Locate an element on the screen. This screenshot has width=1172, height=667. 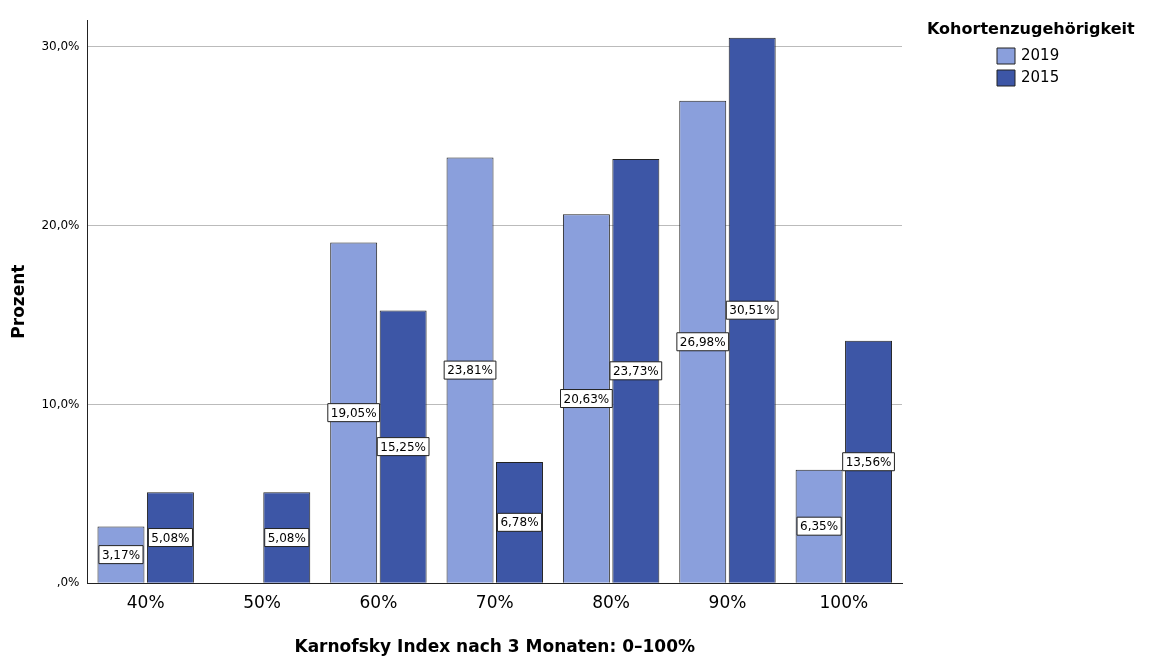
x-tick-label: 100% is located at coordinates (844, 601).